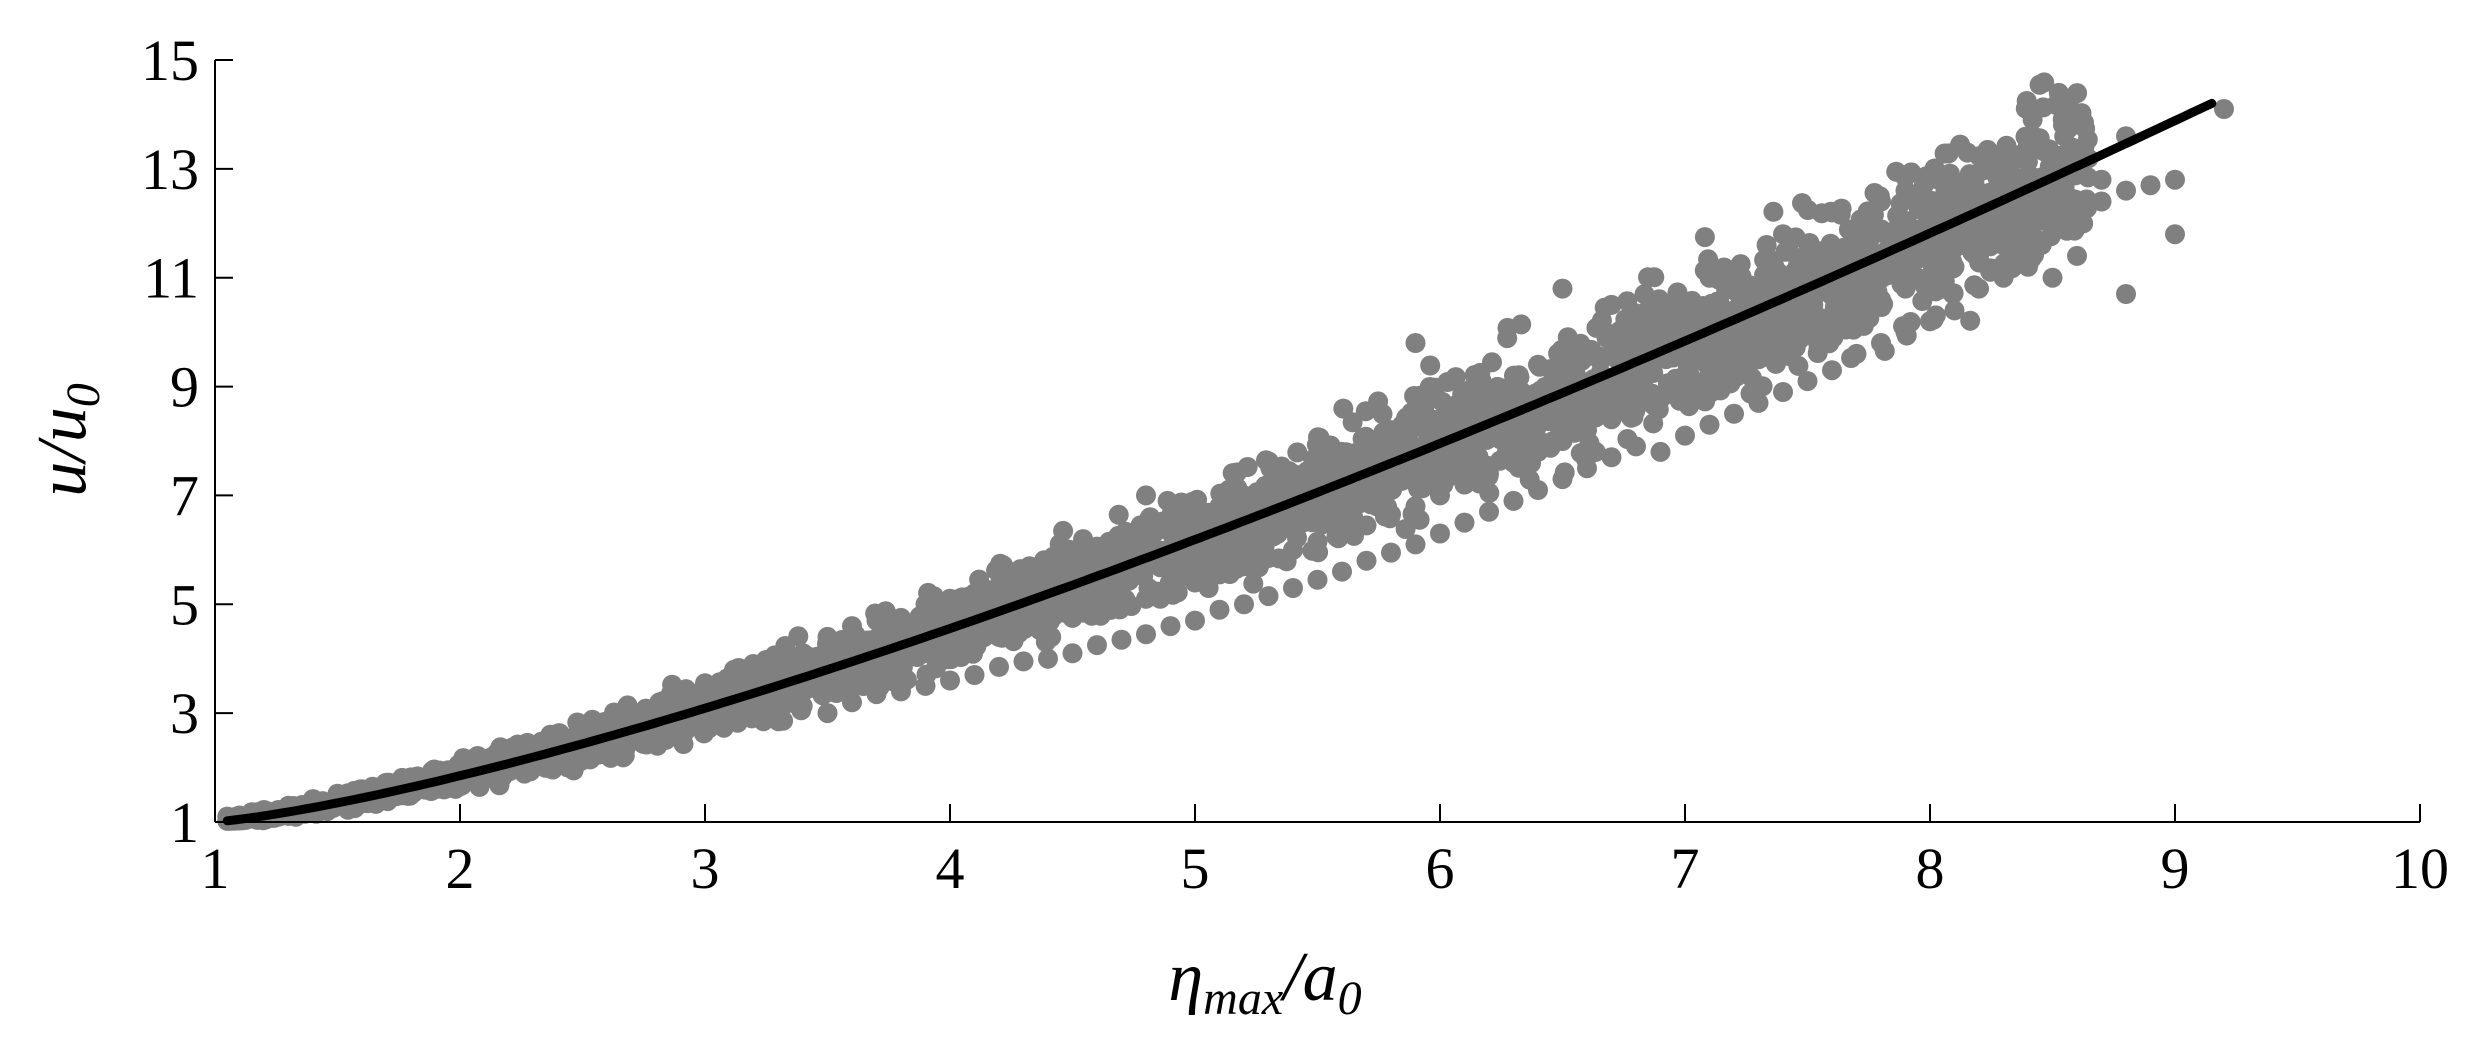 The height and width of the screenshot is (1042, 2471). What do you see at coordinates (460, 868) in the screenshot?
I see `x-tick-label: 2` at bounding box center [460, 868].